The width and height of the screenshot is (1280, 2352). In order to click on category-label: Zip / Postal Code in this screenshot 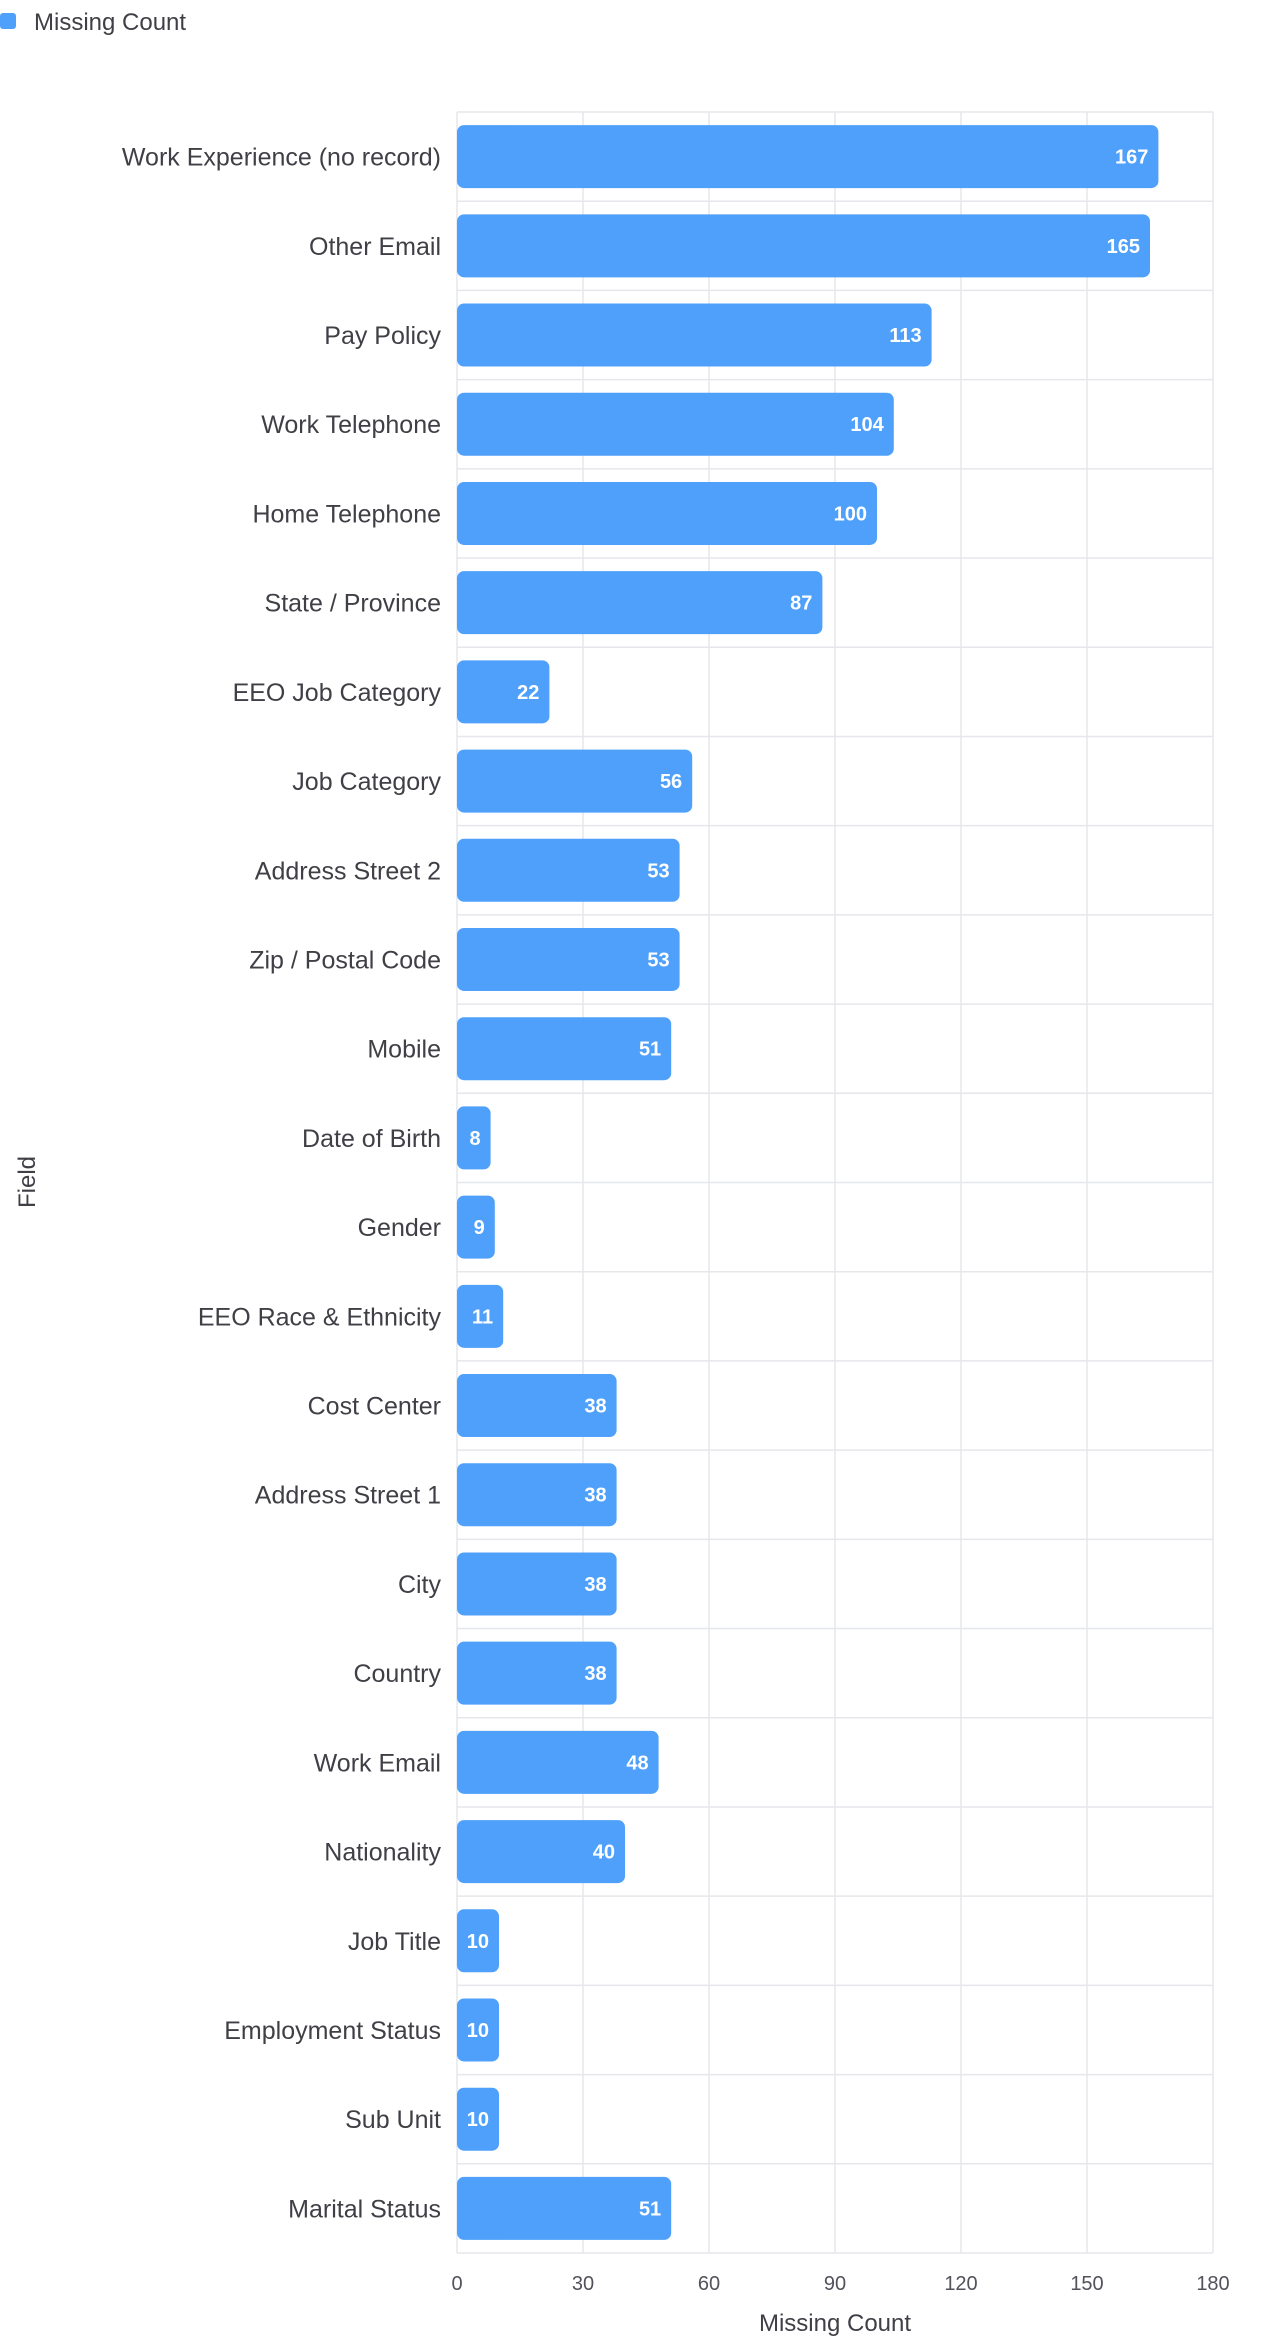, I will do `click(345, 960)`.